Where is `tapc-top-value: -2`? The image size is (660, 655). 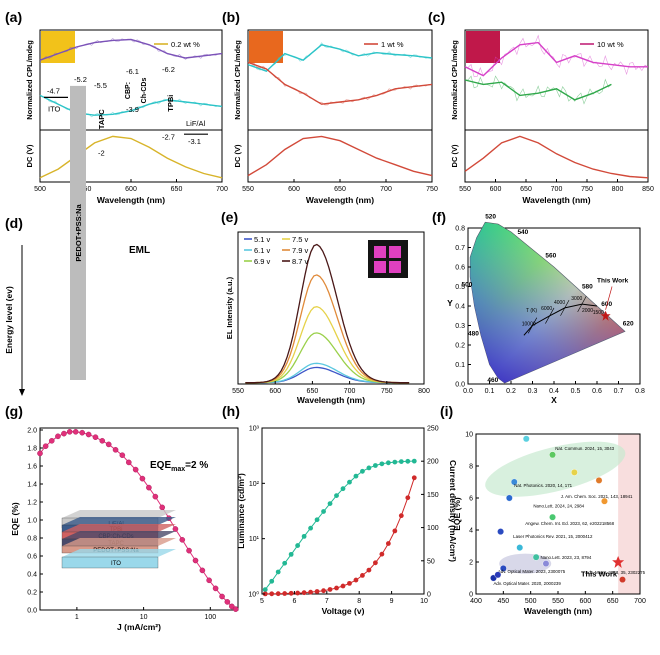 tapc-top-value: -2 is located at coordinates (101, 153).